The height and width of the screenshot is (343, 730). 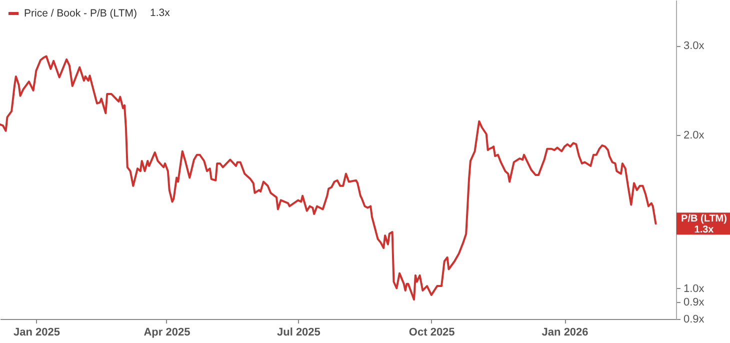 I want to click on x-tick-label: Jan 2026, so click(x=565, y=332).